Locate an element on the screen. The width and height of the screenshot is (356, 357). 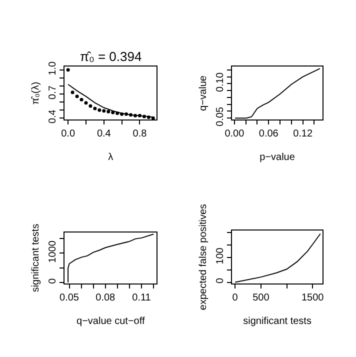
y-tick-label: 1000 is located at coordinates (53, 251).